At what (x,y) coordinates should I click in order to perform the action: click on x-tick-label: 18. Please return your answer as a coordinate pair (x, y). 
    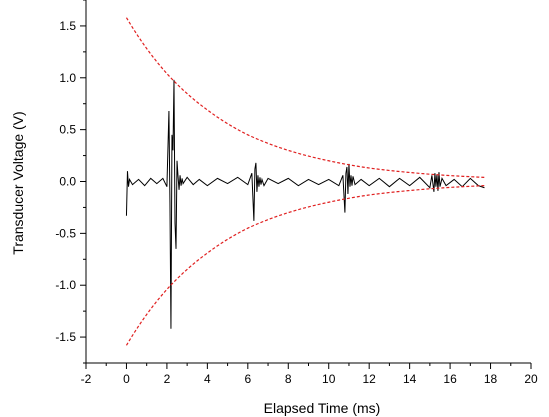
    Looking at the image, I should click on (491, 379).